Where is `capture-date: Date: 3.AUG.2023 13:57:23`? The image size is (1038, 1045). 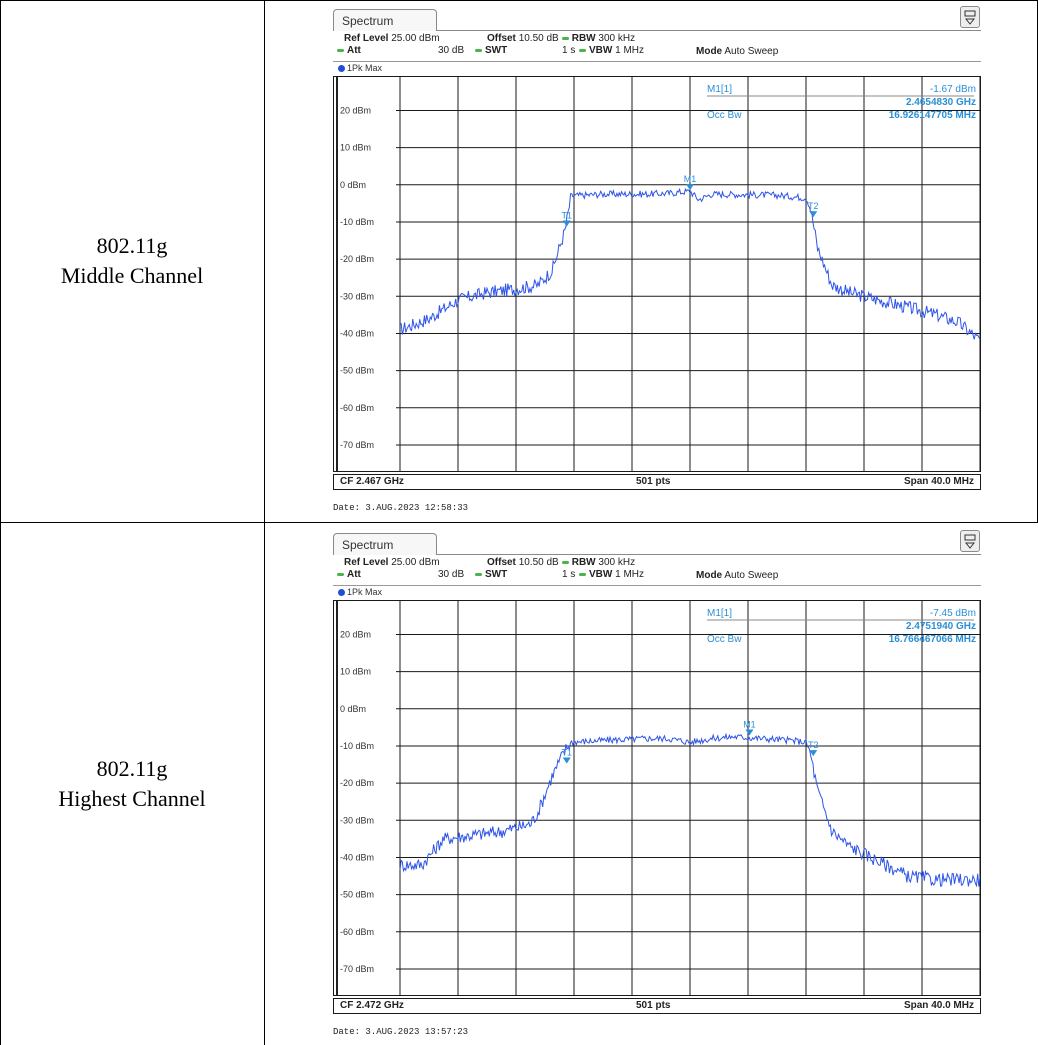
capture-date: Date: 3.AUG.2023 13:57:23 is located at coordinates (401, 1032).